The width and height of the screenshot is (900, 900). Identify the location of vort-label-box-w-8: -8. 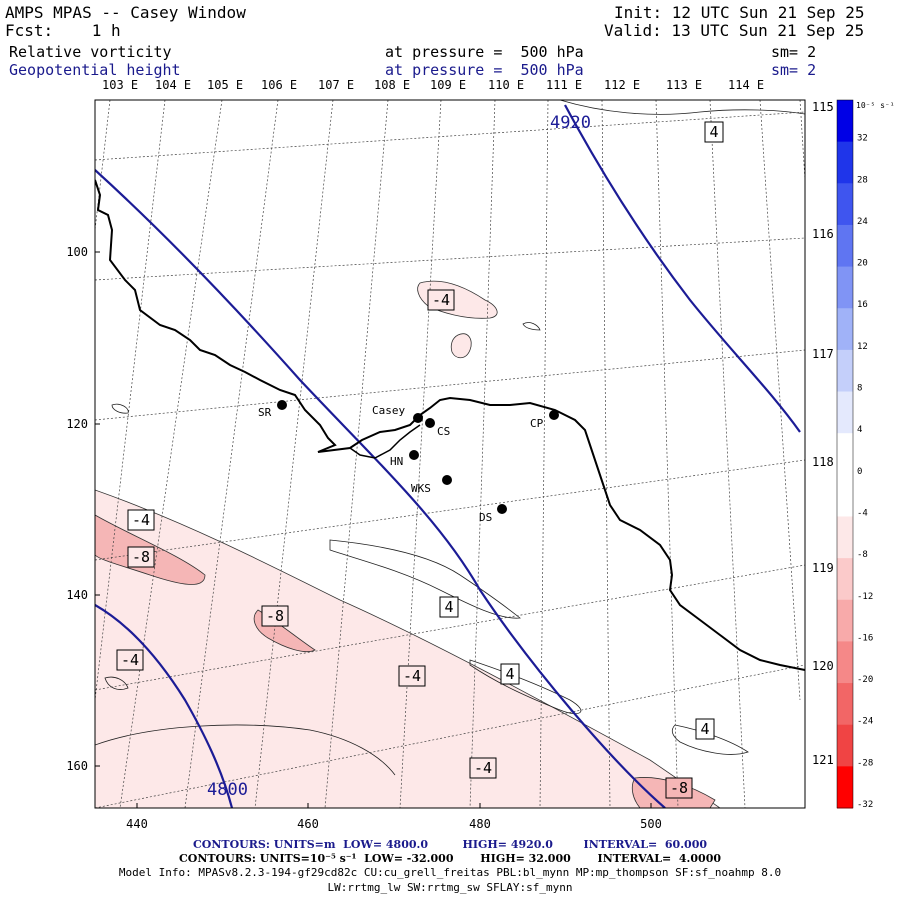
(141, 557).